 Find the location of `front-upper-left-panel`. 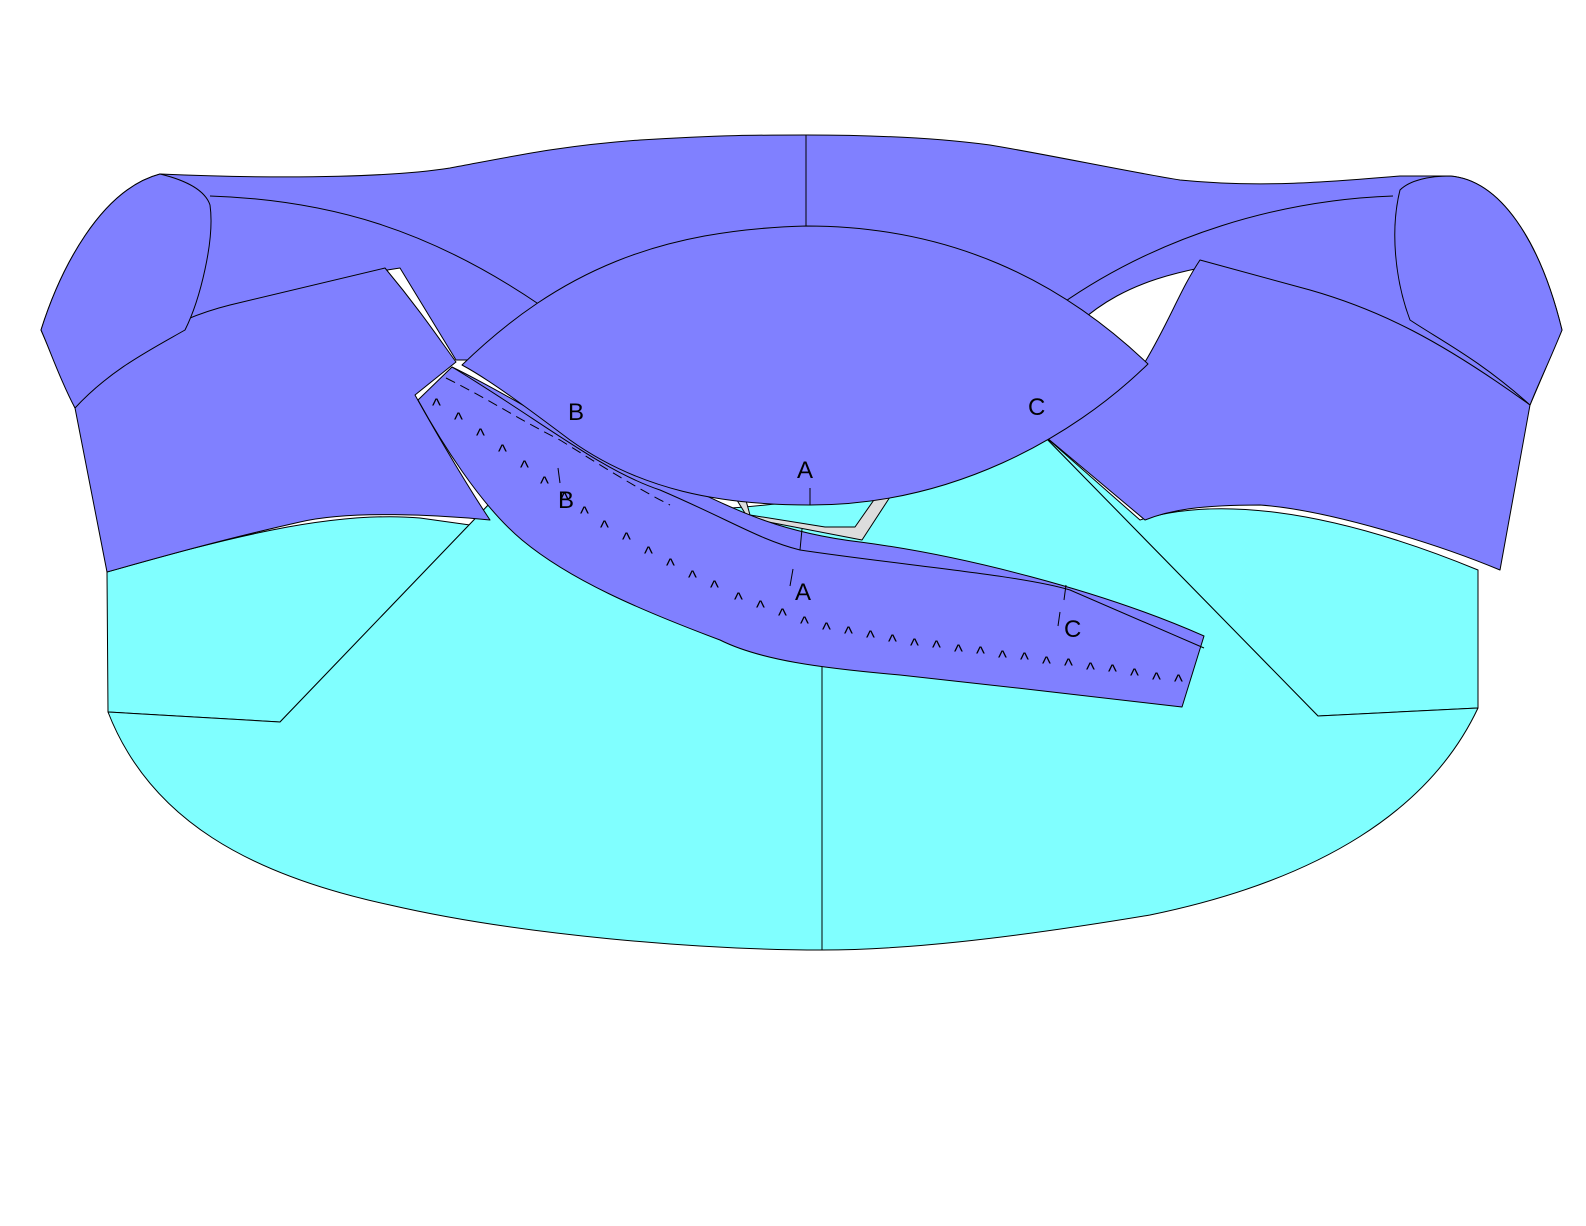

front-upper-left-panel is located at coordinates (282, 420).